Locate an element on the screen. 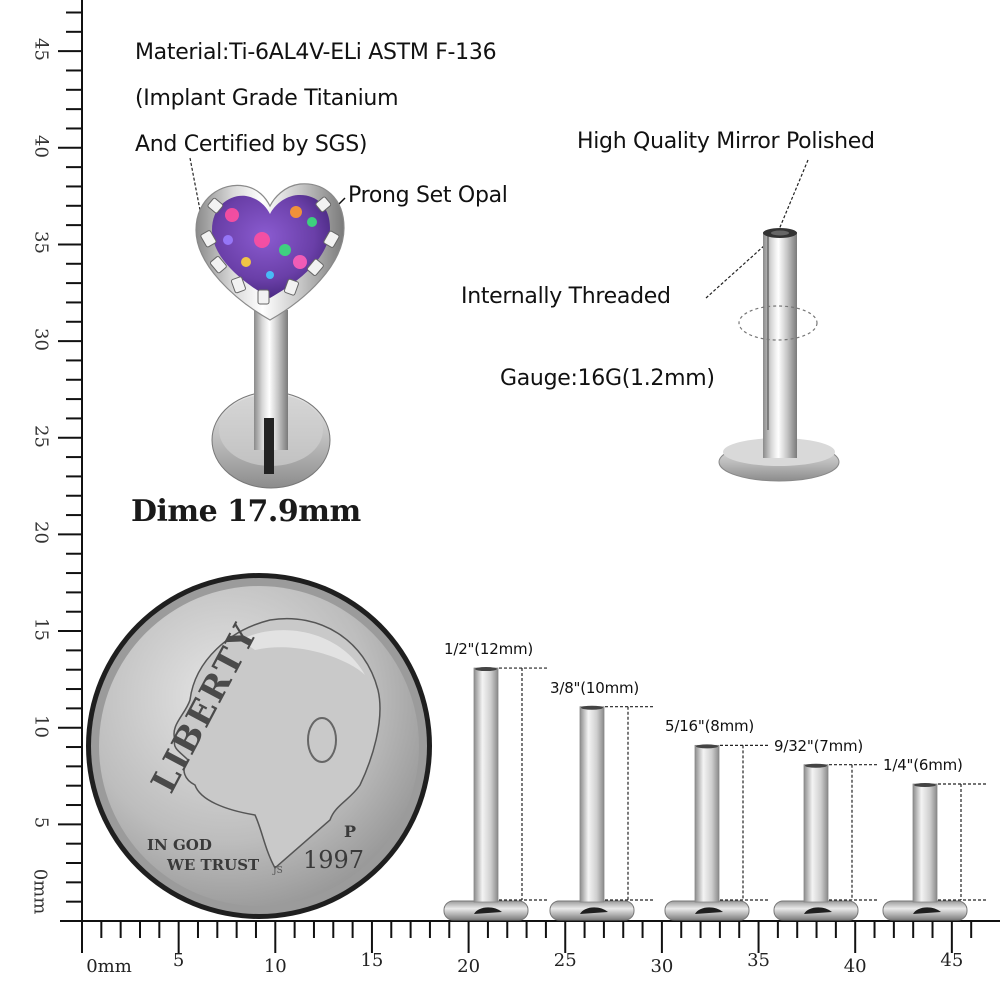 This screenshot has width=1000, height=1000. callout-internally-threaded: Internally Threaded is located at coordinates (566, 296).